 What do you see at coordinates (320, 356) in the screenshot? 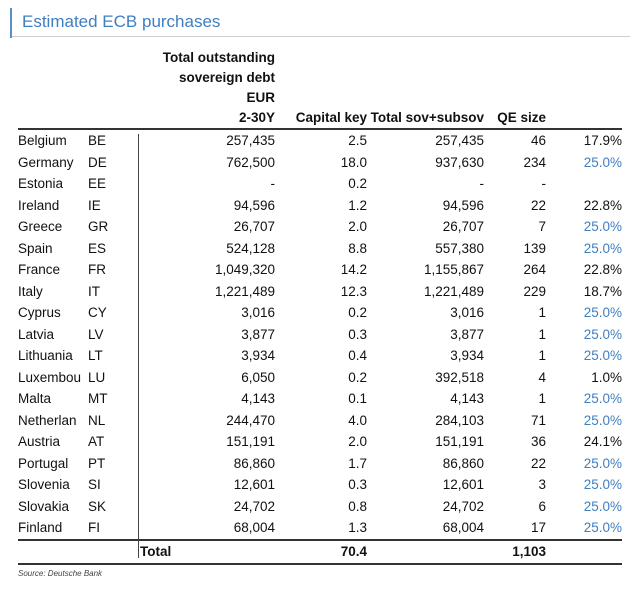
I see `table-row: Lithuania LT 3,934 0.4 3,934 1 25.0%` at bounding box center [320, 356].